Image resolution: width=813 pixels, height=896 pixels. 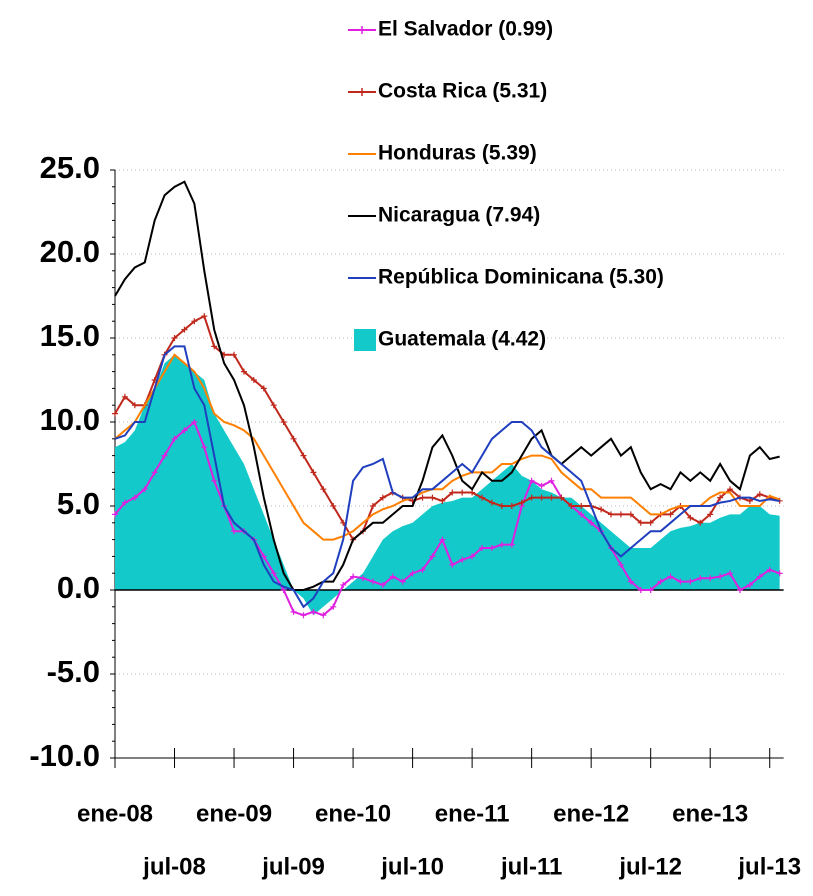 What do you see at coordinates (472, 813) in the screenshot?
I see `x-tick-label: ene-11` at bounding box center [472, 813].